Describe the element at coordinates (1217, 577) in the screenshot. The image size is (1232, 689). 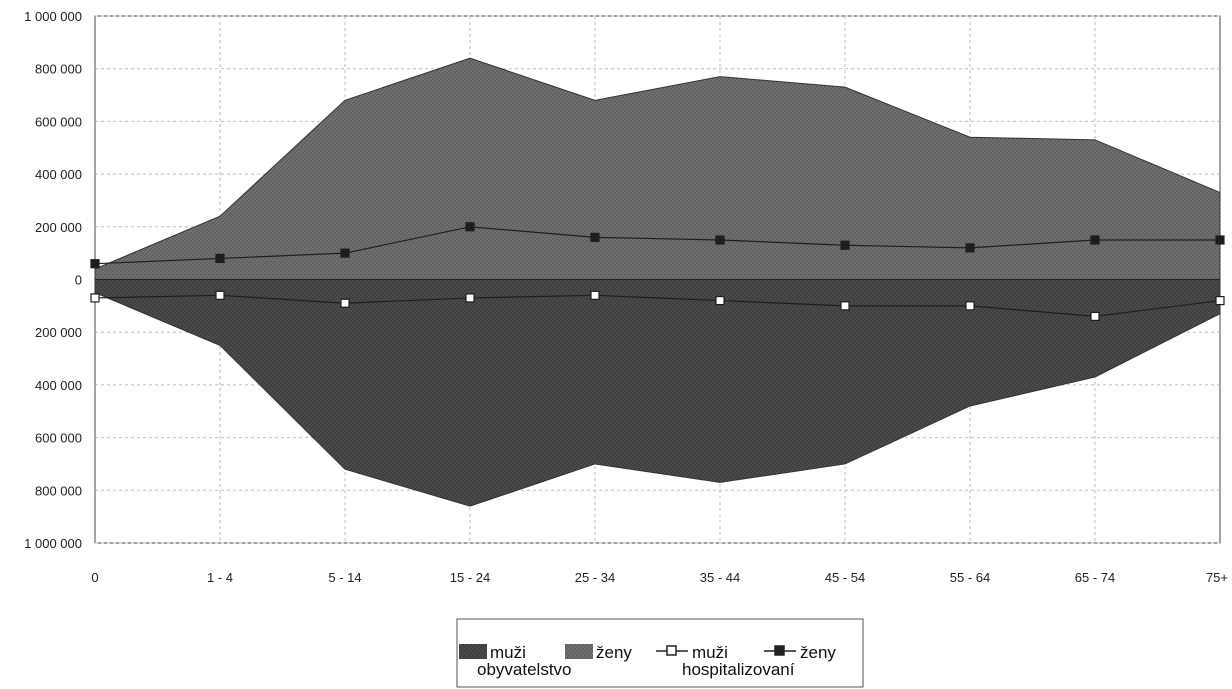
I see `x-tick-label: 75+` at that location.